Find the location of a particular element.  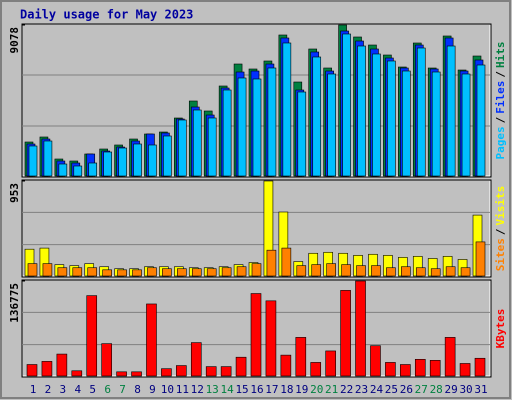

chart-title: Daily usage for May 2023 is located at coordinates (106, 15).